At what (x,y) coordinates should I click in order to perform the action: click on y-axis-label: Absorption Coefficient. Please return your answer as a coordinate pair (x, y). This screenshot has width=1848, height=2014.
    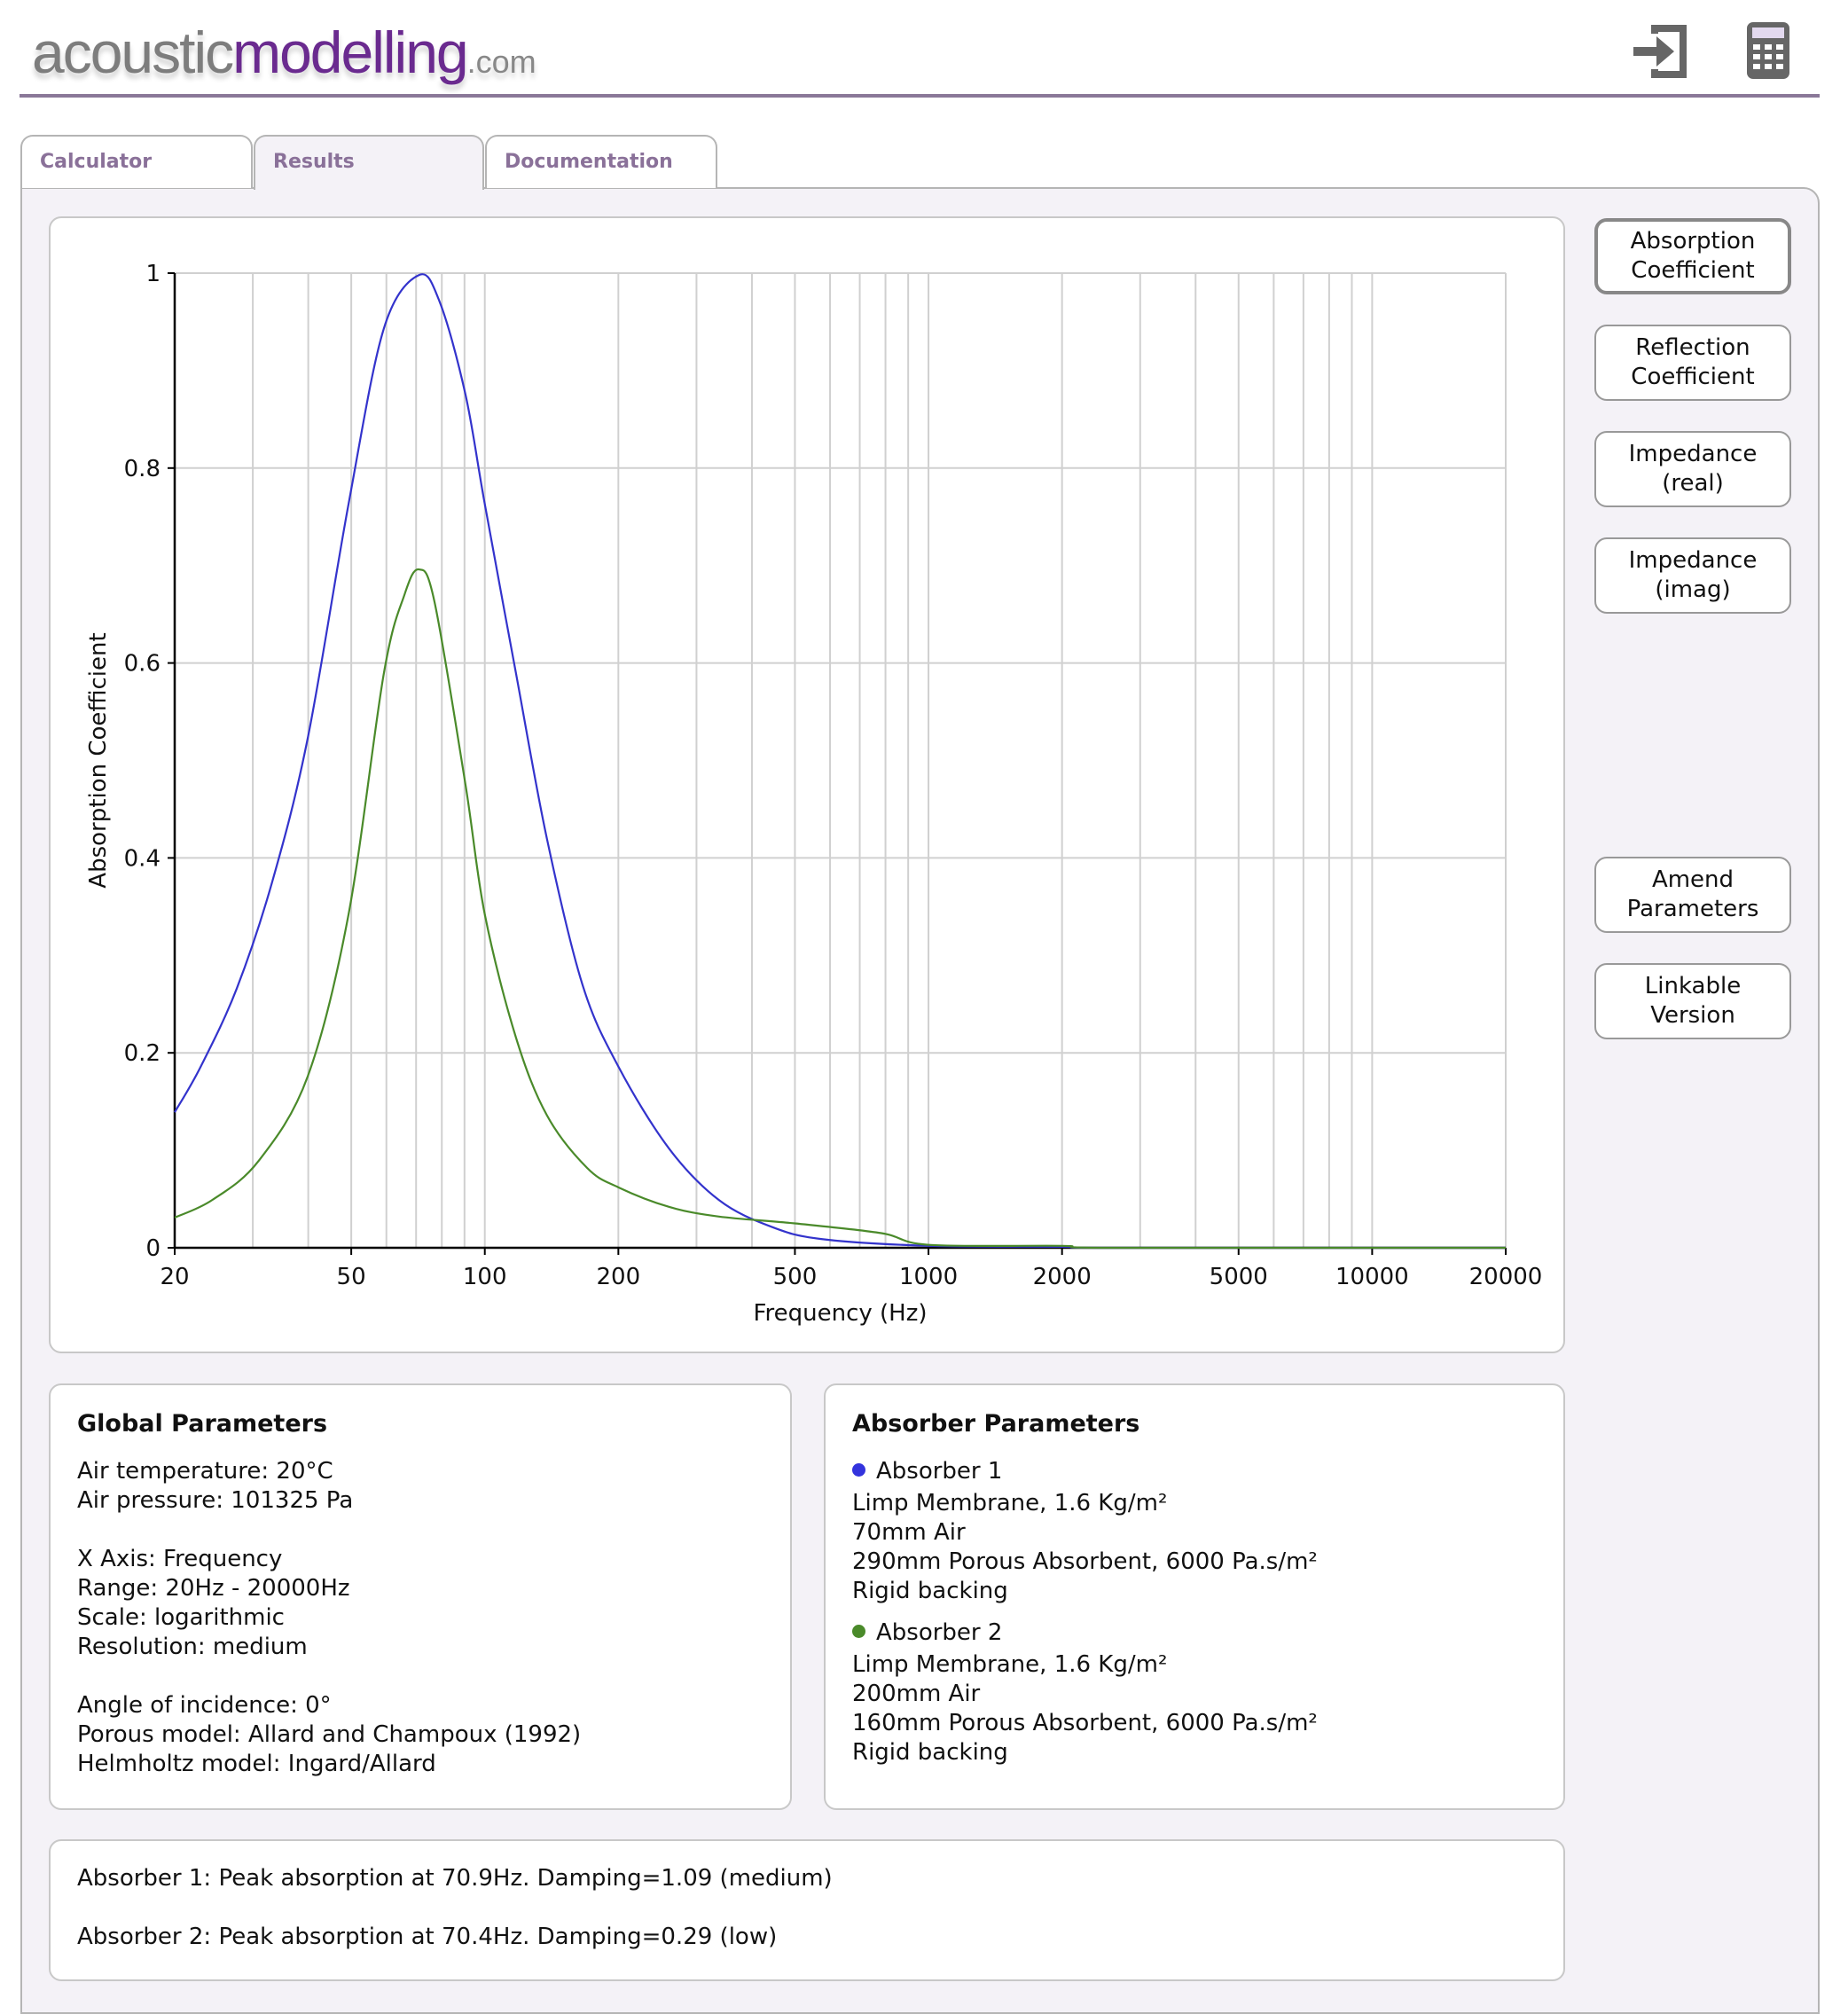
    Looking at the image, I should click on (98, 760).